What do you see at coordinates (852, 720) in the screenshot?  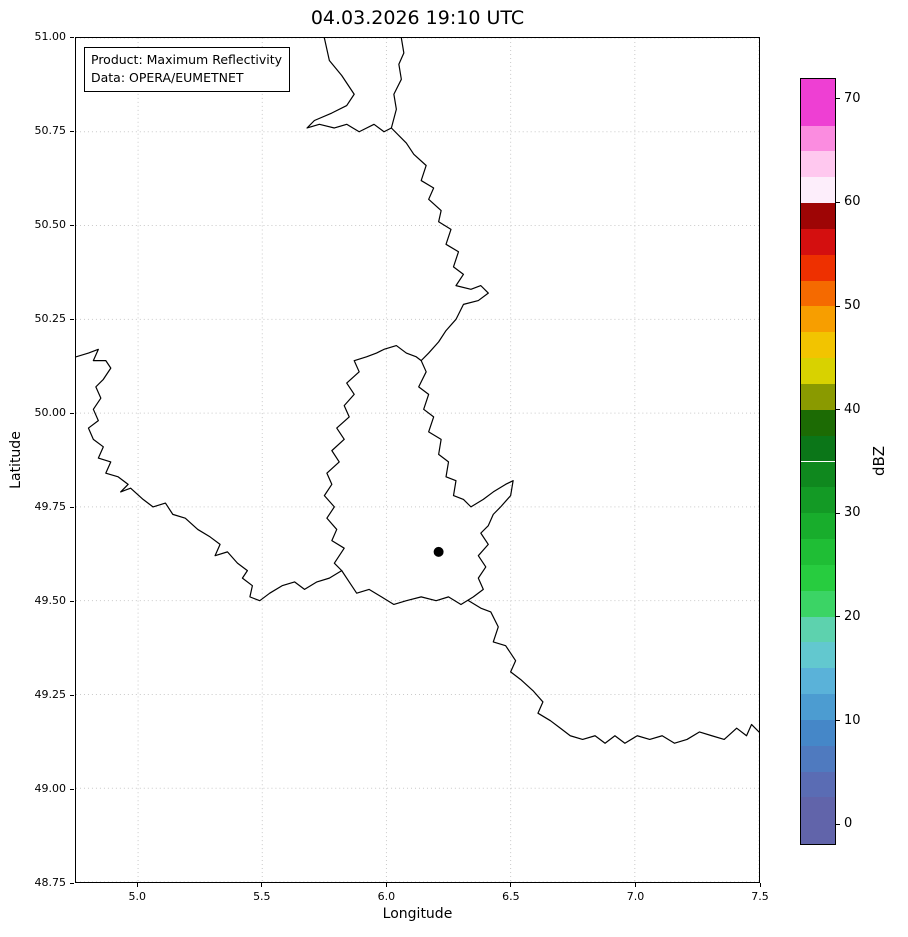 I see `colorbar-tick-label: 10` at bounding box center [852, 720].